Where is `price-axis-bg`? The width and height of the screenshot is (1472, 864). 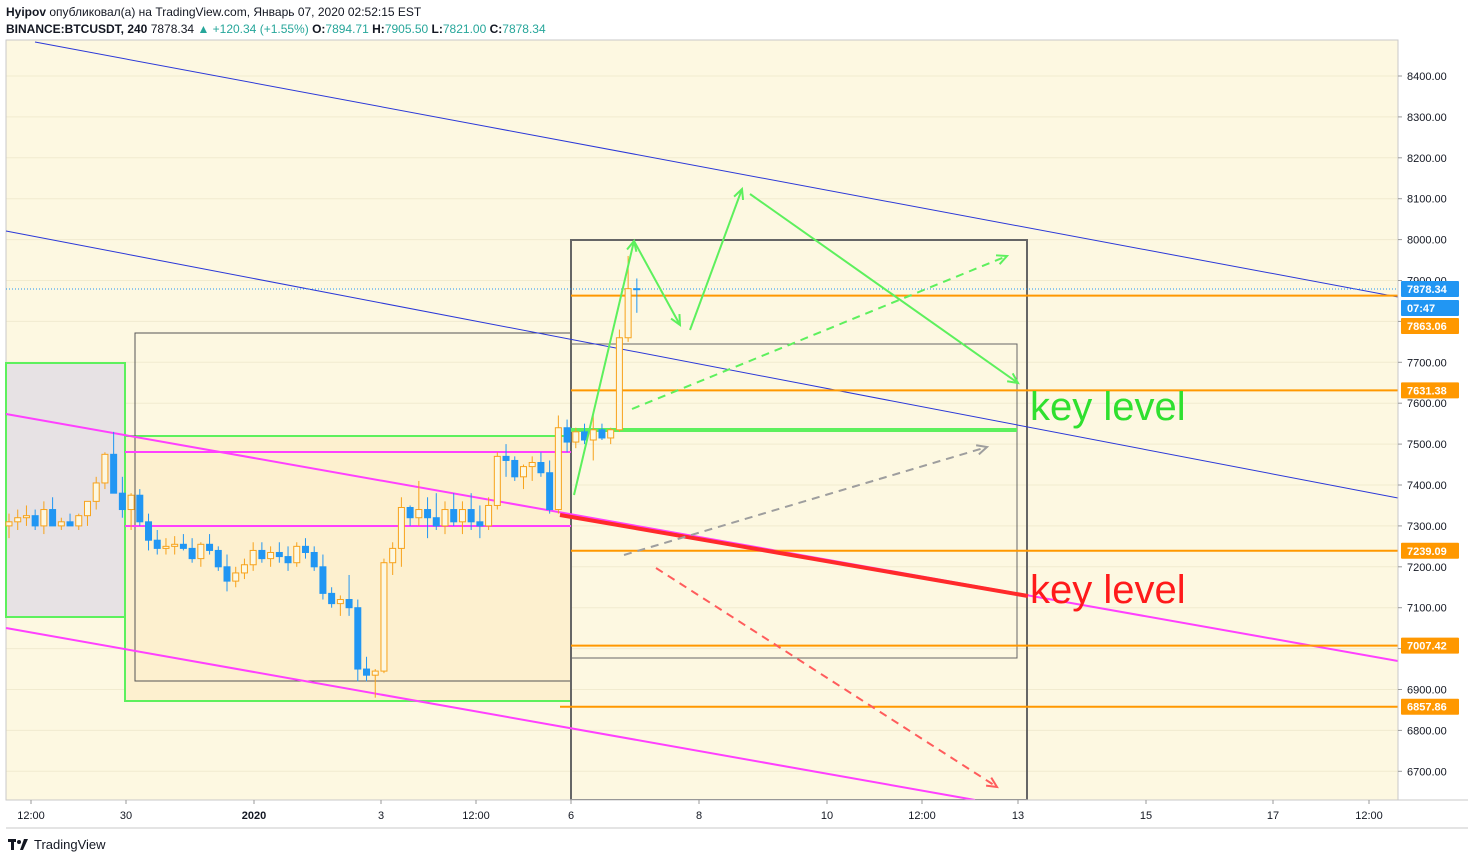 price-axis-bg is located at coordinates (1433, 420).